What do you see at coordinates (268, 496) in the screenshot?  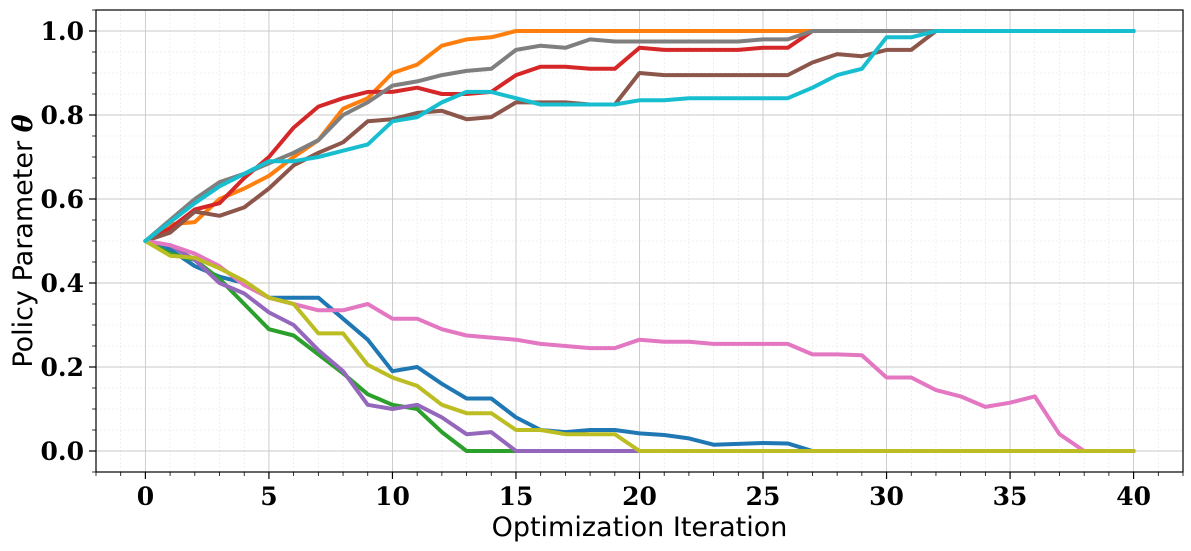 I see `x-tick-label: 5` at bounding box center [268, 496].